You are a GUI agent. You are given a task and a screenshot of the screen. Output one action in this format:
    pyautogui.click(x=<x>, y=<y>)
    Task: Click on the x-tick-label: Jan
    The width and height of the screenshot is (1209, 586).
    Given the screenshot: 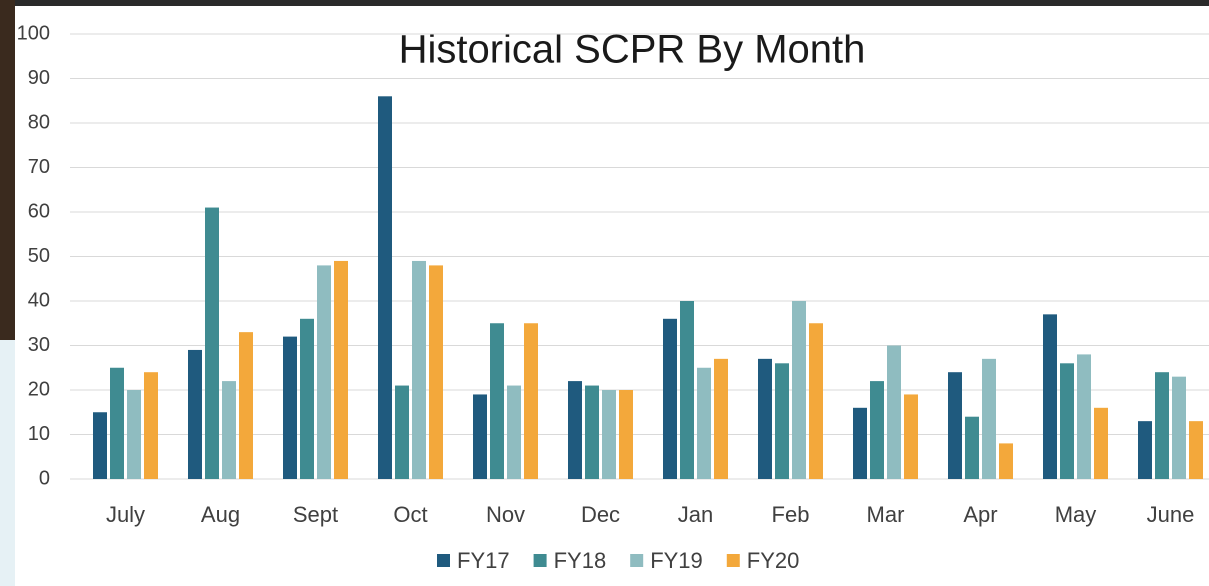 What is the action you would take?
    pyautogui.click(x=695, y=514)
    